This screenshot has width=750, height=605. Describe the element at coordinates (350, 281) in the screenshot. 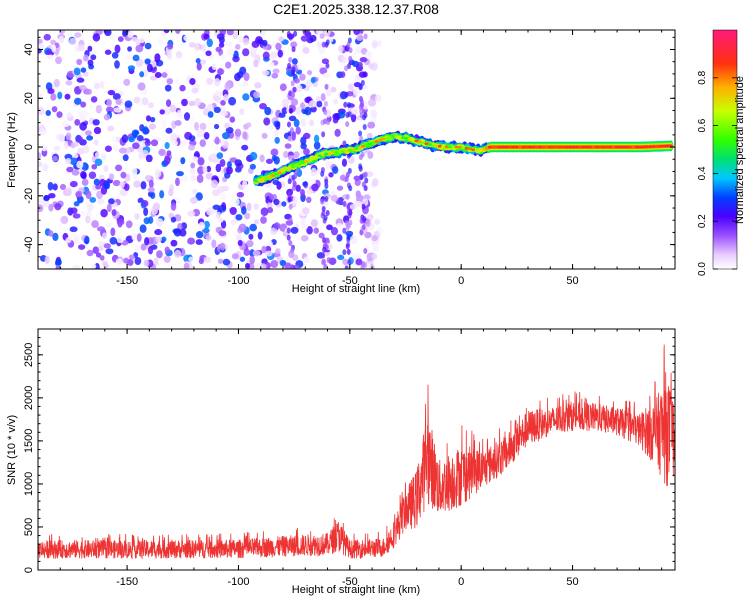

I see `x-tick-label: -50` at that location.